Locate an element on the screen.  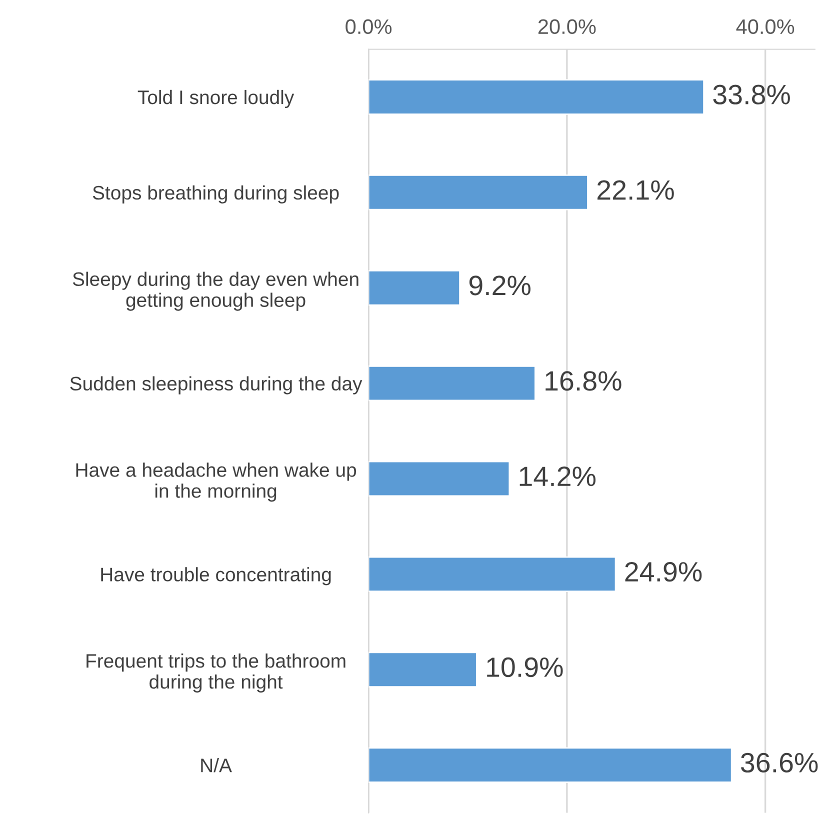
y-tick-label: N/A is located at coordinates (216, 765).